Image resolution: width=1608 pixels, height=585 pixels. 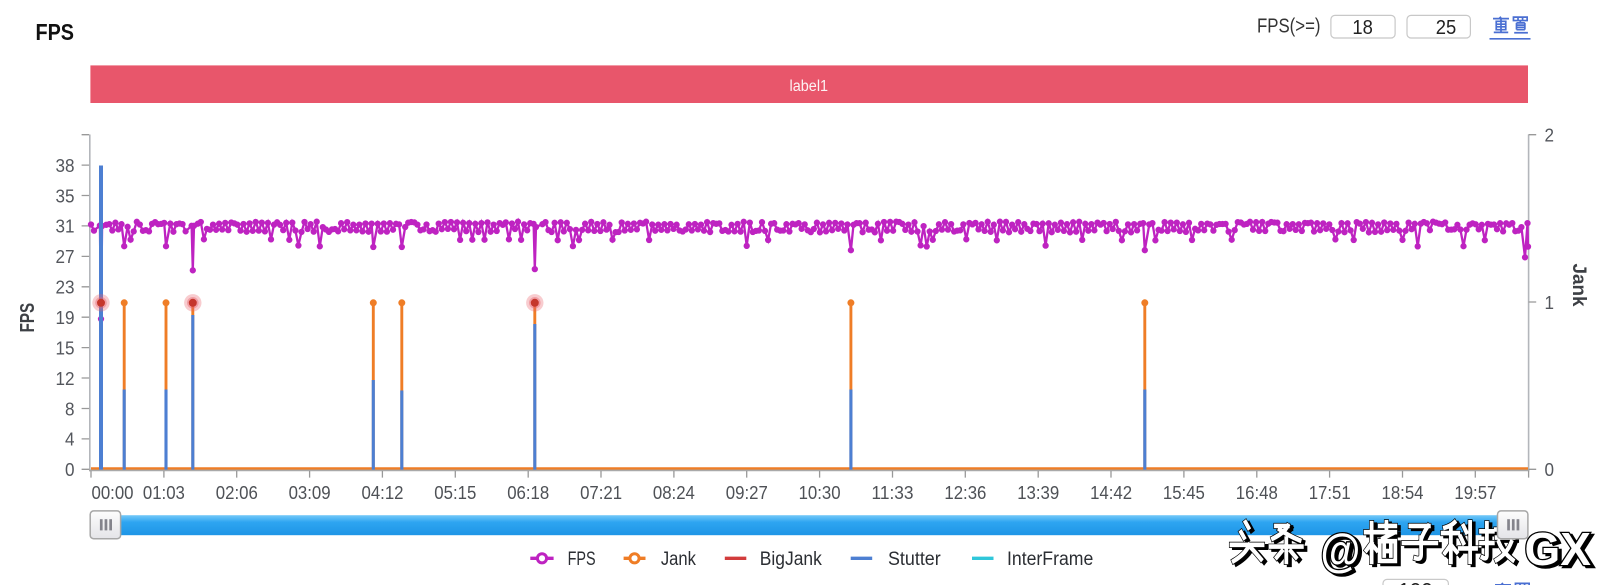 I want to click on svg-text: 17:51, so click(x=1330, y=492).